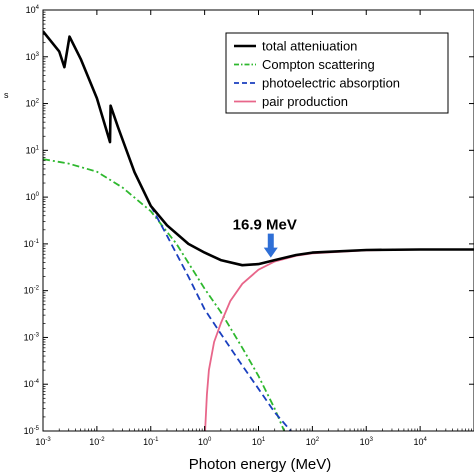 Image resolution: width=474 pixels, height=474 pixels. I want to click on x-tick-label: 10-3, so click(43, 442).